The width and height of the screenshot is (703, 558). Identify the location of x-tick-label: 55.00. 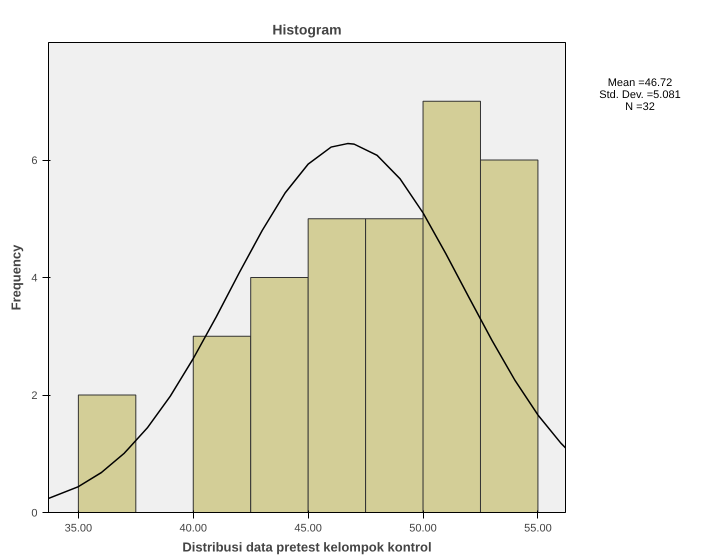
(538, 528).